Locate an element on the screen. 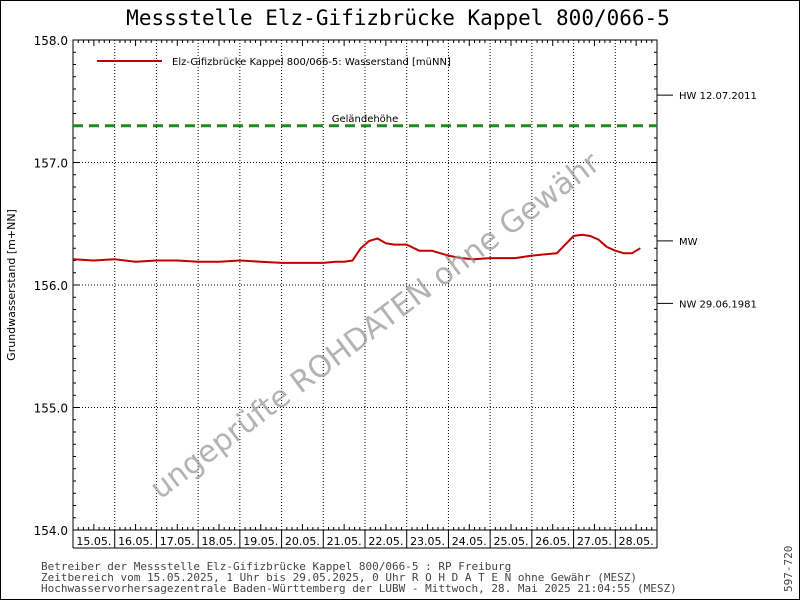 The width and height of the screenshot is (800, 600). reference-lines: Geländehöhe is located at coordinates (365, 121).